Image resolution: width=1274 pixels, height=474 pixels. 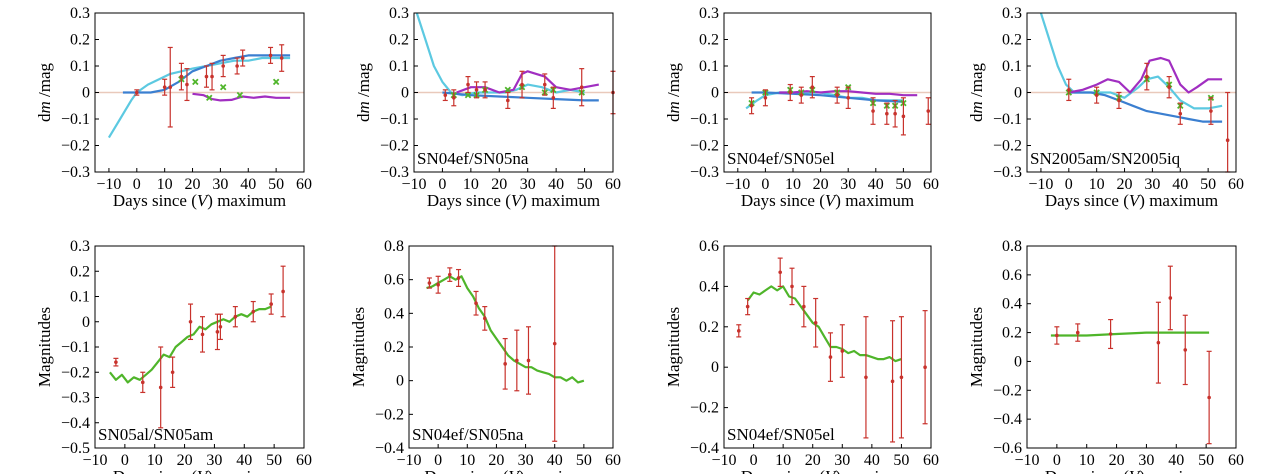 I want to click on y-axis-label: dm /mag, so click(x=363, y=92).